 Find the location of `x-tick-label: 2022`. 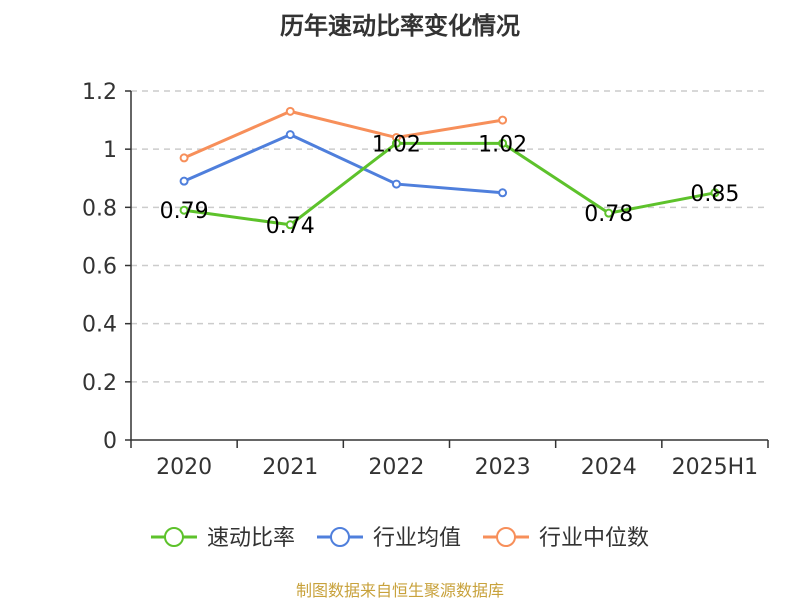

x-tick-label: 2022 is located at coordinates (396, 467).